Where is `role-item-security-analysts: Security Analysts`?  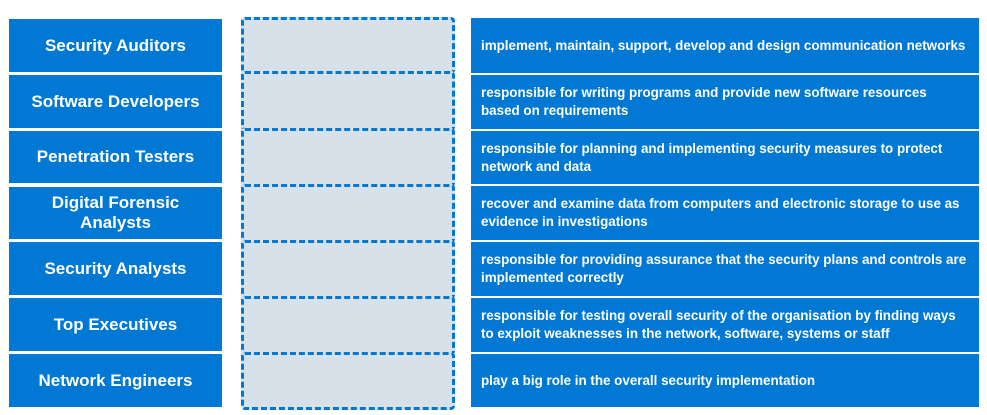
role-item-security-analysts: Security Analysts is located at coordinates (115, 268).